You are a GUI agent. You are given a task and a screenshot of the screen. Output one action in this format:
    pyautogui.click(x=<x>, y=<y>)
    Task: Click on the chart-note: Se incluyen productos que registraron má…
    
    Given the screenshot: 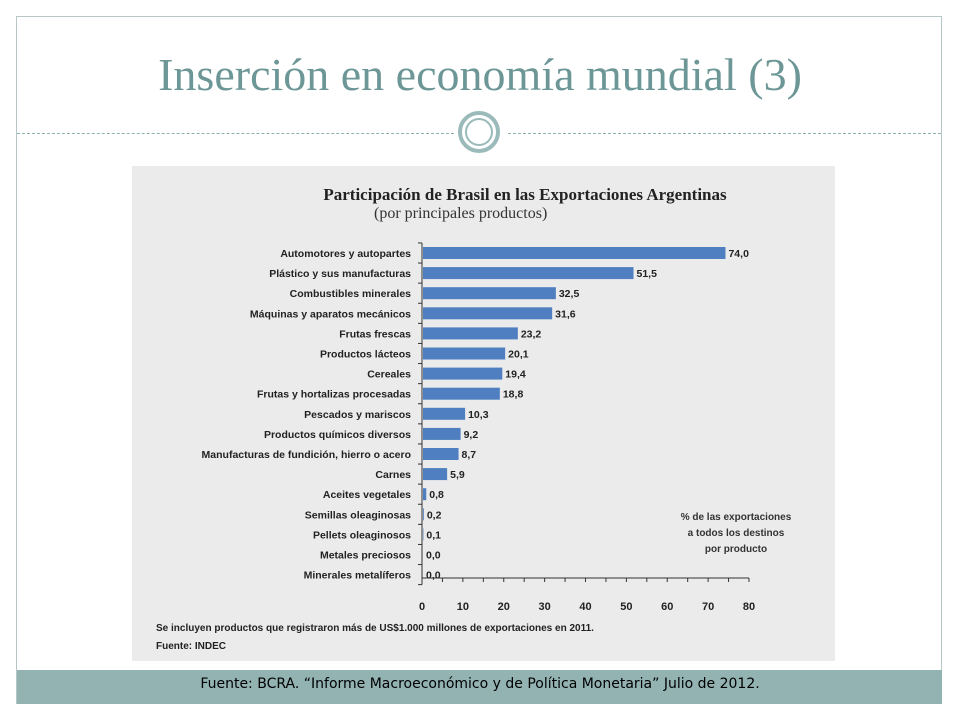 What is the action you would take?
    pyautogui.click(x=375, y=628)
    